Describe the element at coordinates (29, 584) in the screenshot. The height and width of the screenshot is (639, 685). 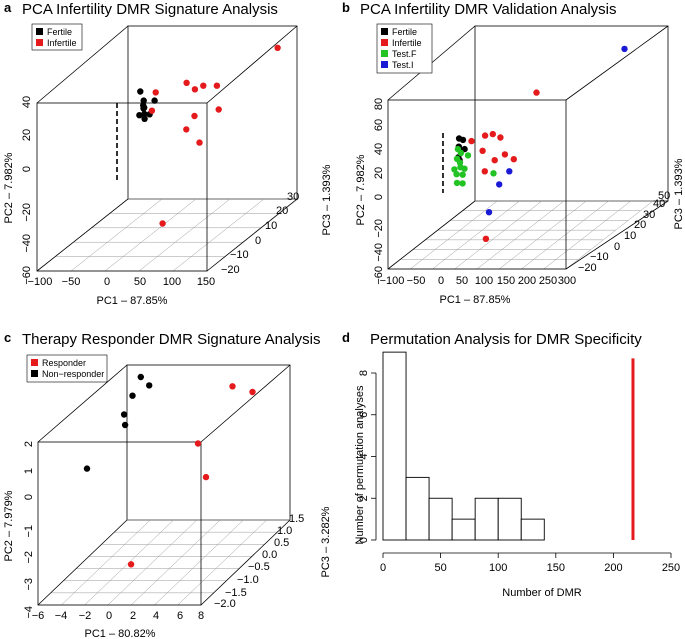
I see `y-tick: −3` at that location.